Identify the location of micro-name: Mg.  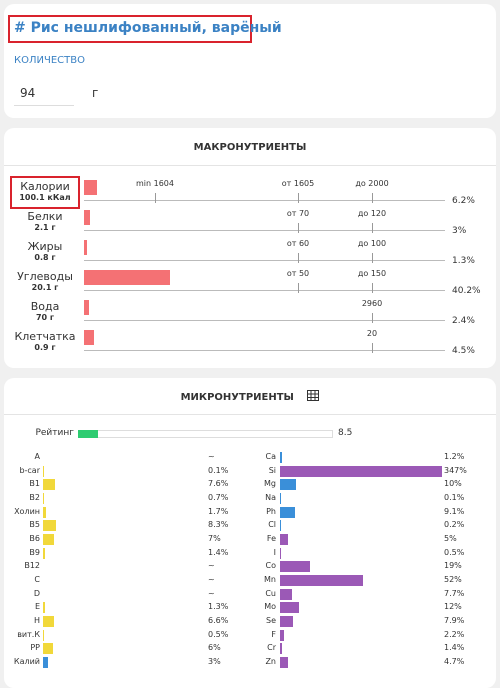
(246, 483).